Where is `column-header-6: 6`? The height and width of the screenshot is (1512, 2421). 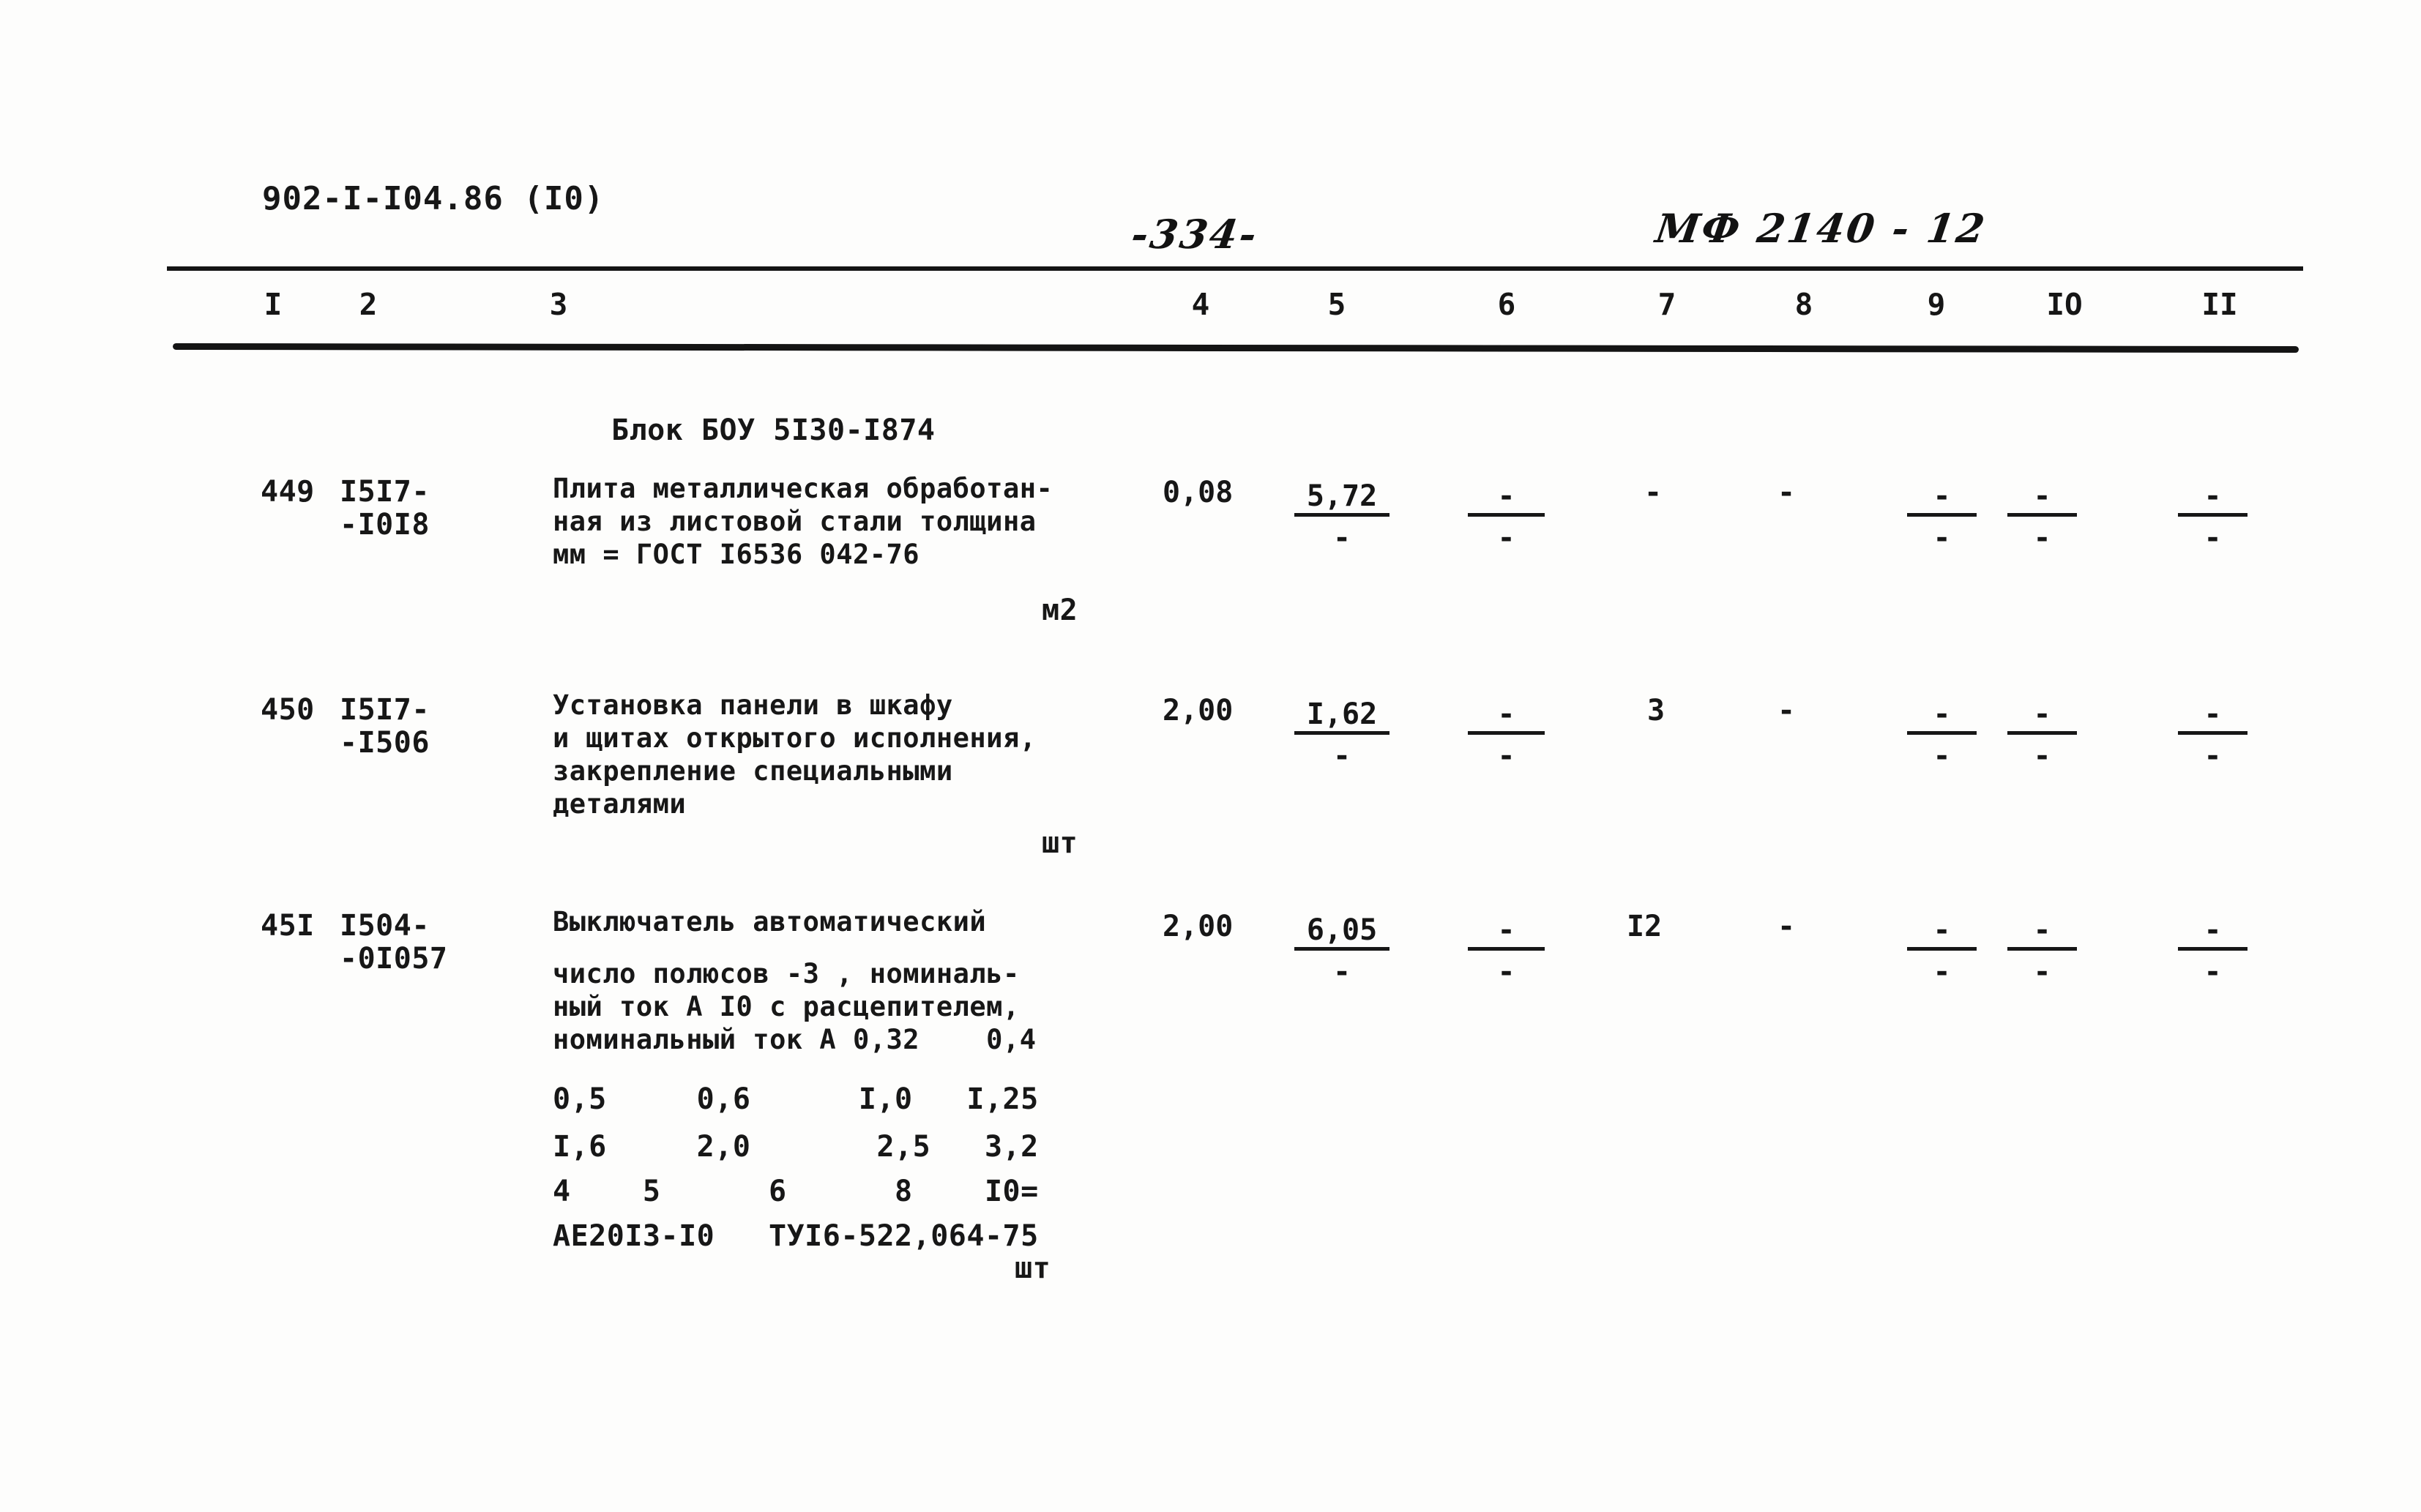 column-header-6: 6 is located at coordinates (1506, 304).